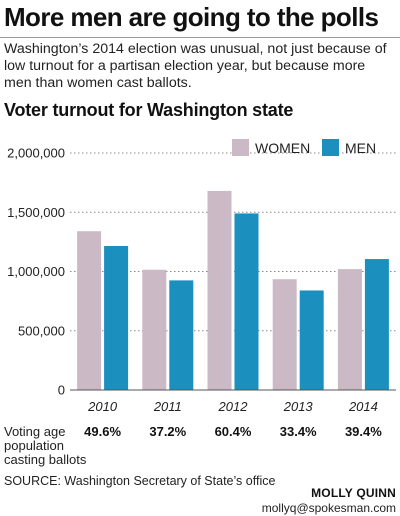 The height and width of the screenshot is (516, 400). Describe the element at coordinates (233, 431) in the screenshot. I see `turnout-percent-2012: 60.4%` at that location.